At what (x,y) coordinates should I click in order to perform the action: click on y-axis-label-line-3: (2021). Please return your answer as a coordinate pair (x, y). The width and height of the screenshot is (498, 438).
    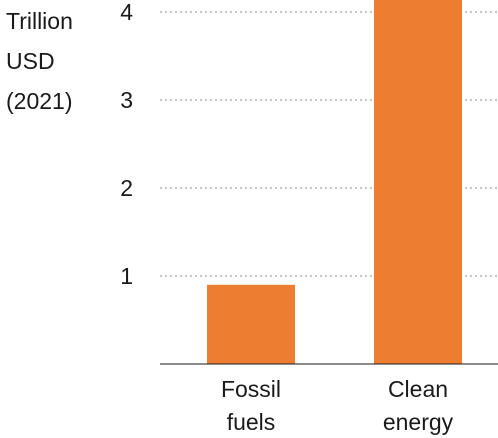
    Looking at the image, I should click on (39, 101).